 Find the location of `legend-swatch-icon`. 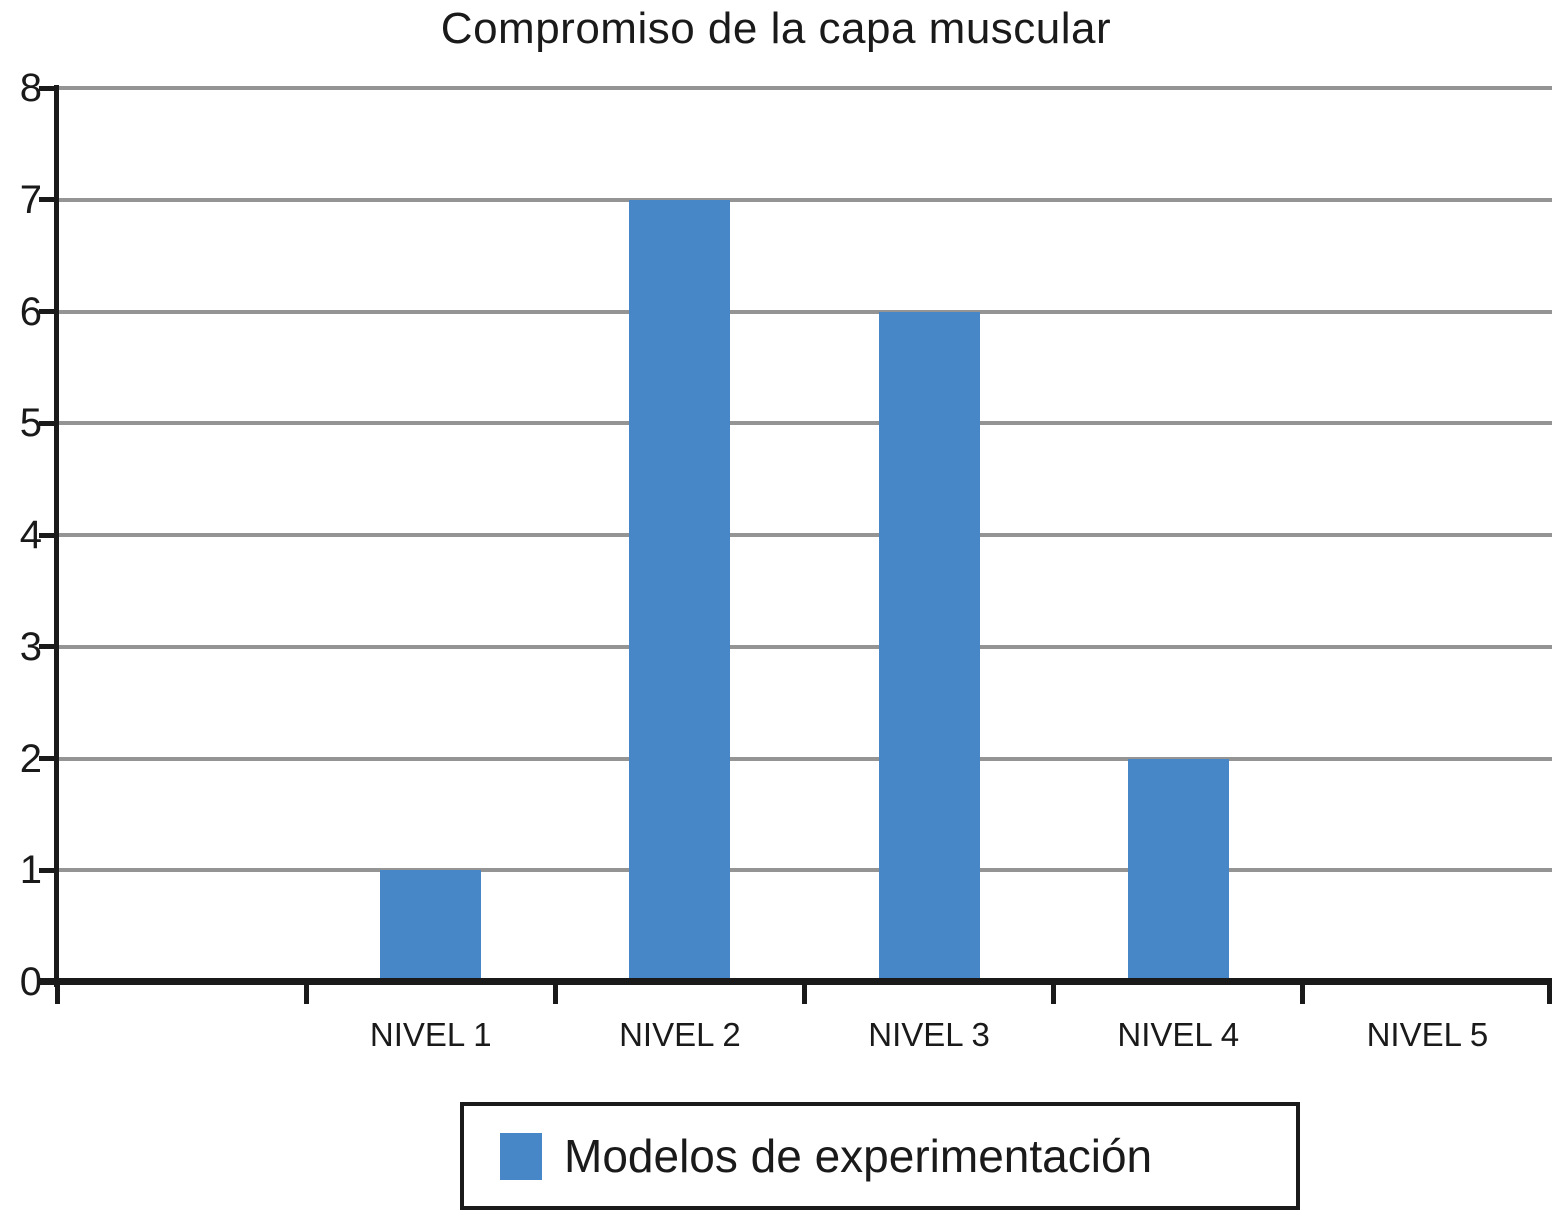

legend-swatch-icon is located at coordinates (521, 1156).